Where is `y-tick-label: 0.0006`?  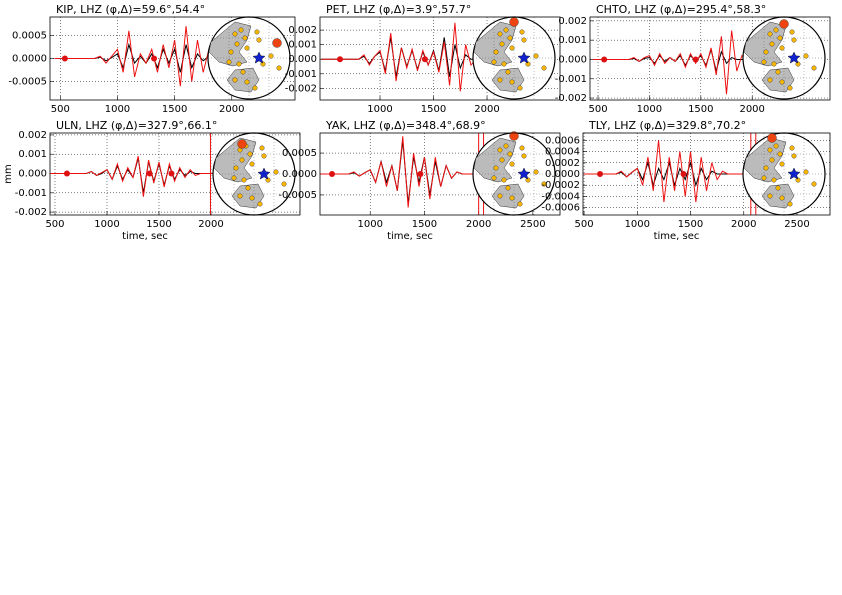
y-tick-label: 0.0006 is located at coordinates (562, 140).